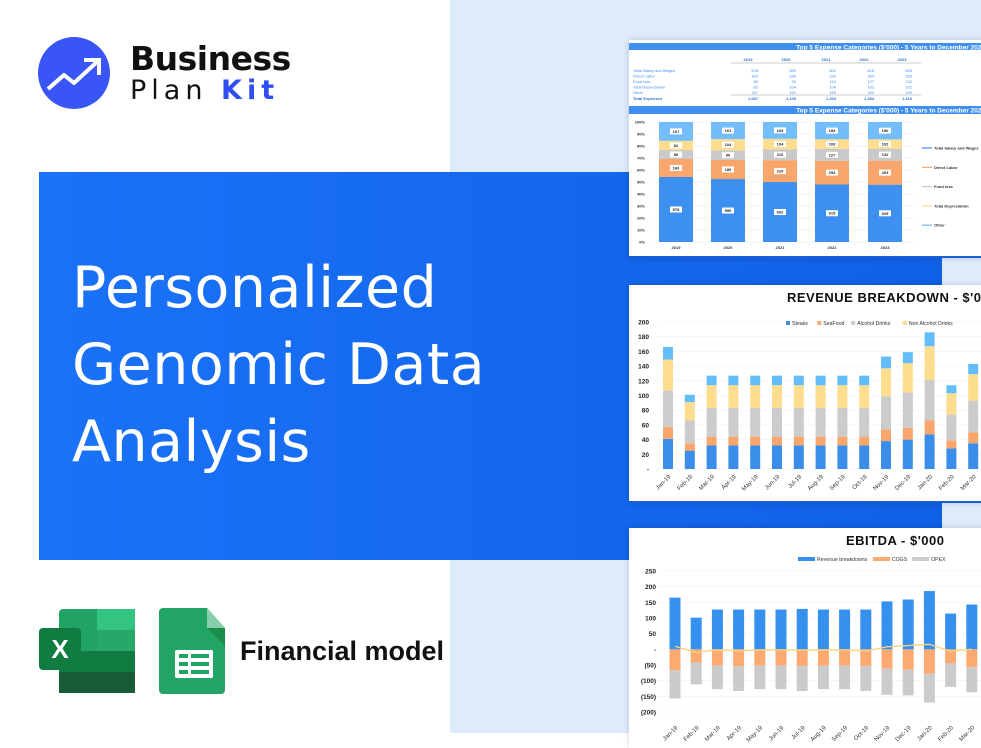 The image size is (981, 748). What do you see at coordinates (676, 154) in the screenshot?
I see `data-label: 80` at bounding box center [676, 154].